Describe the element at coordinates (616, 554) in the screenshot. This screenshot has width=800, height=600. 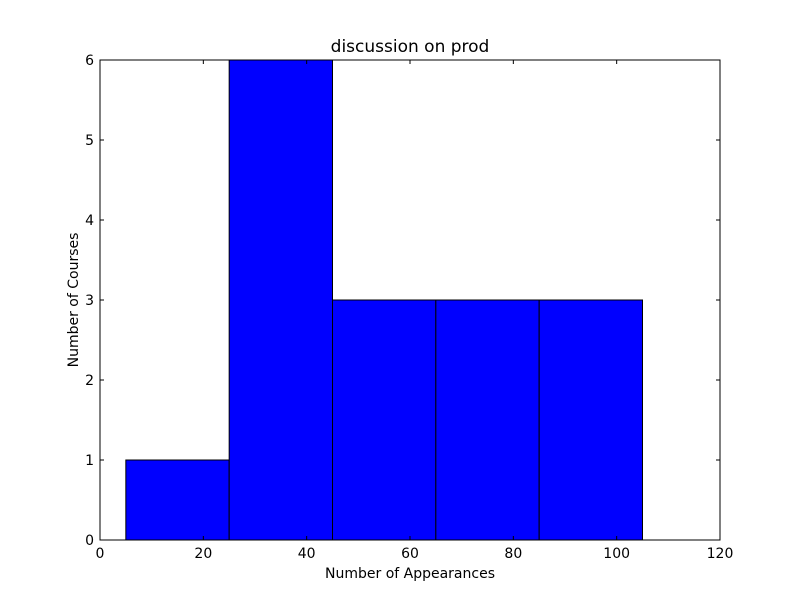
I see `x-tick-label-5: 100` at that location.